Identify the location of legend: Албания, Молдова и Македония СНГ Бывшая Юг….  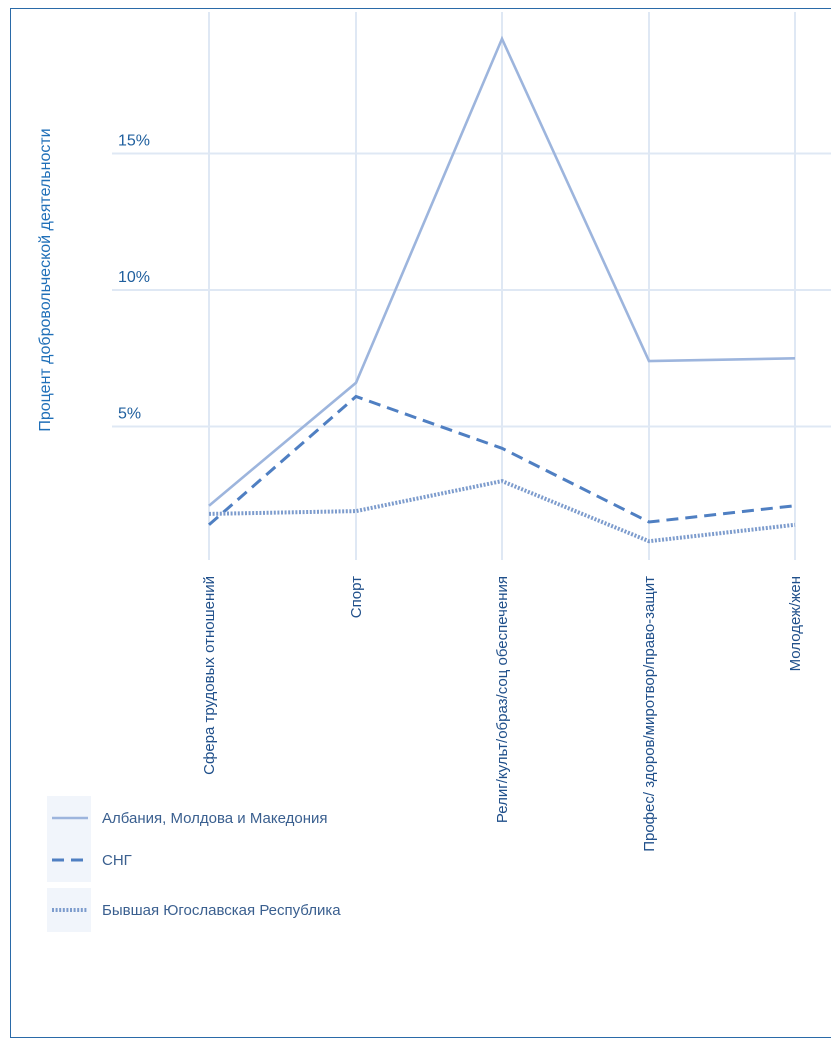
(194, 864).